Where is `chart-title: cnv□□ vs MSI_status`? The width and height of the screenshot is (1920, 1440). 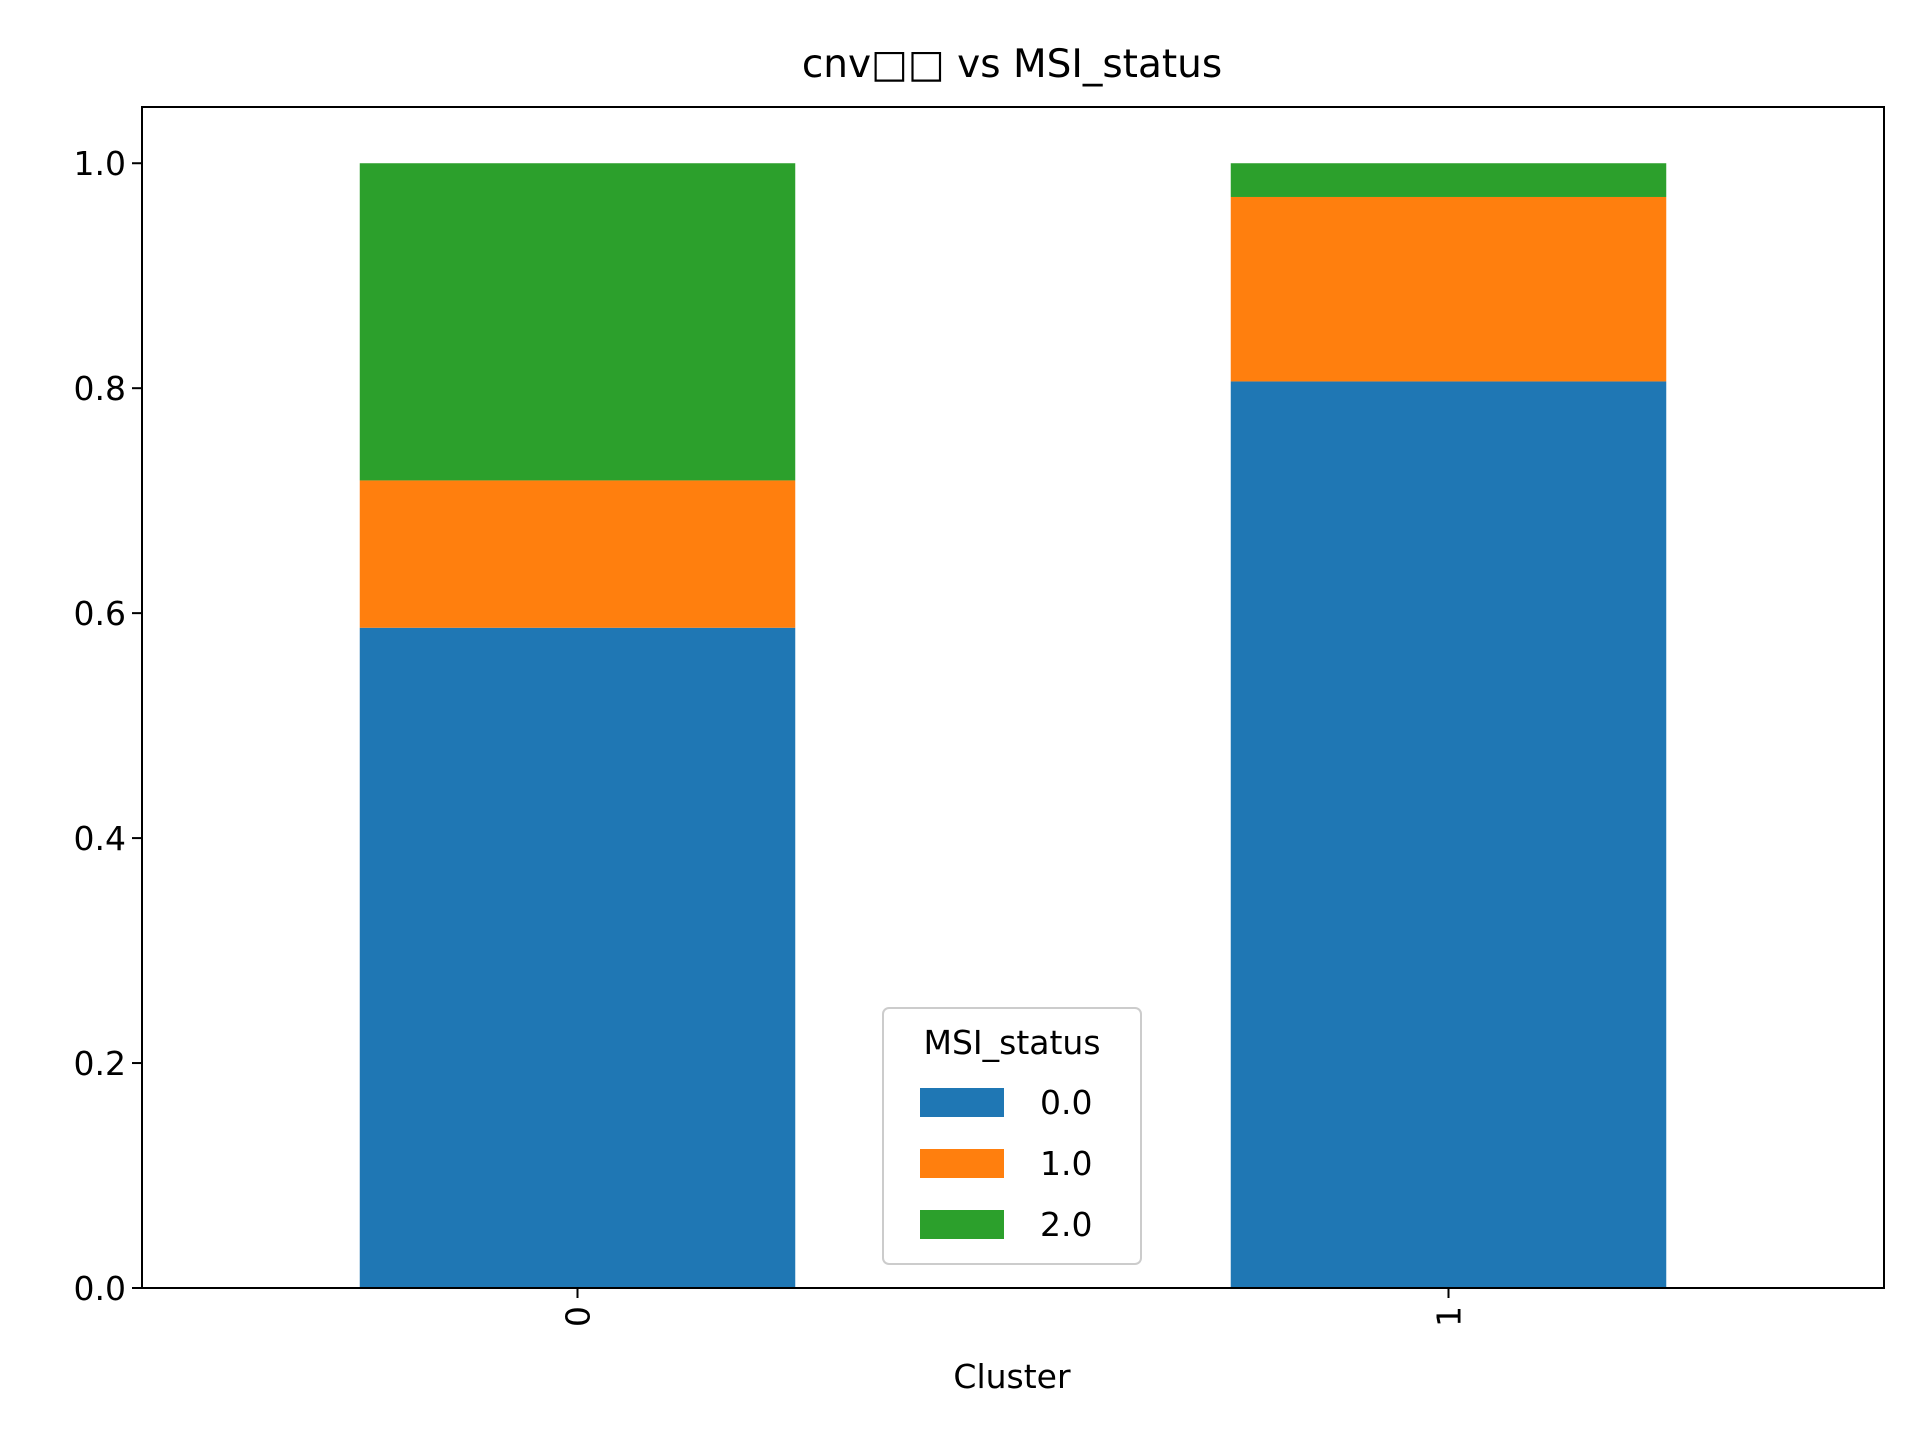 chart-title: cnv□□ vs MSI_status is located at coordinates (1012, 64).